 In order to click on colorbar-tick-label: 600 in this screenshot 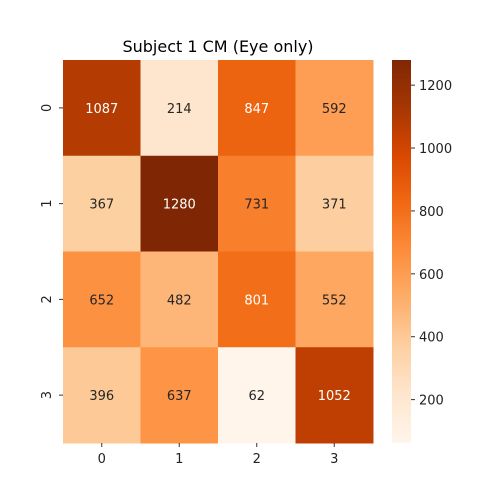, I will do `click(431, 275)`.